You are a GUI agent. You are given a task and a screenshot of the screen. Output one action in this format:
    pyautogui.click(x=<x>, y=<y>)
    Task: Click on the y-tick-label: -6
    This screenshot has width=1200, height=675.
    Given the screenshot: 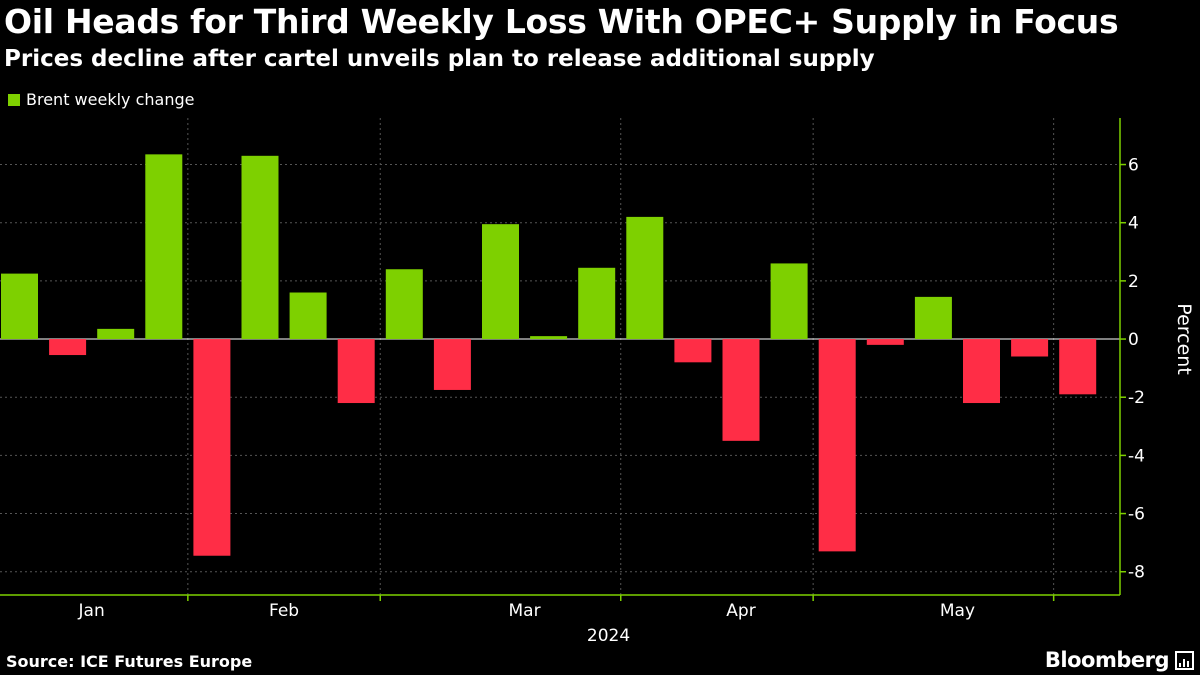 What is the action you would take?
    pyautogui.click(x=1136, y=515)
    